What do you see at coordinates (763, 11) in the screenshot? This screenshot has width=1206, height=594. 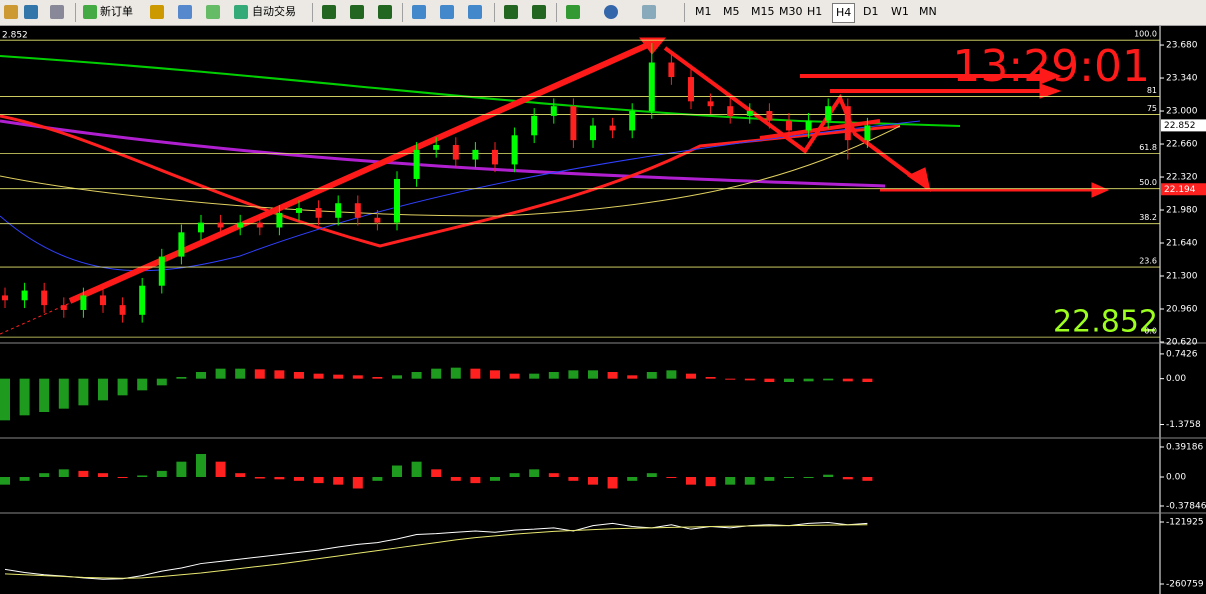 I see `period-button: M15` at bounding box center [763, 11].